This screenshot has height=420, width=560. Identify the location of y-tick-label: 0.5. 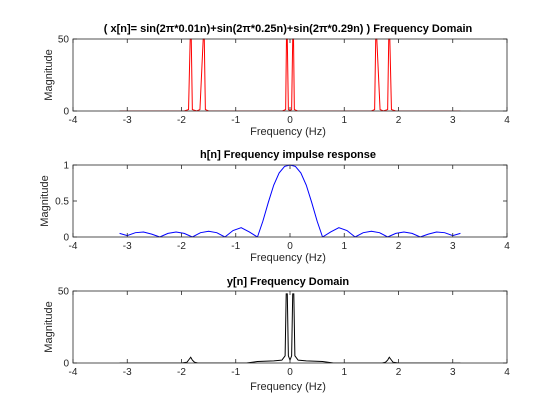
(62, 202).